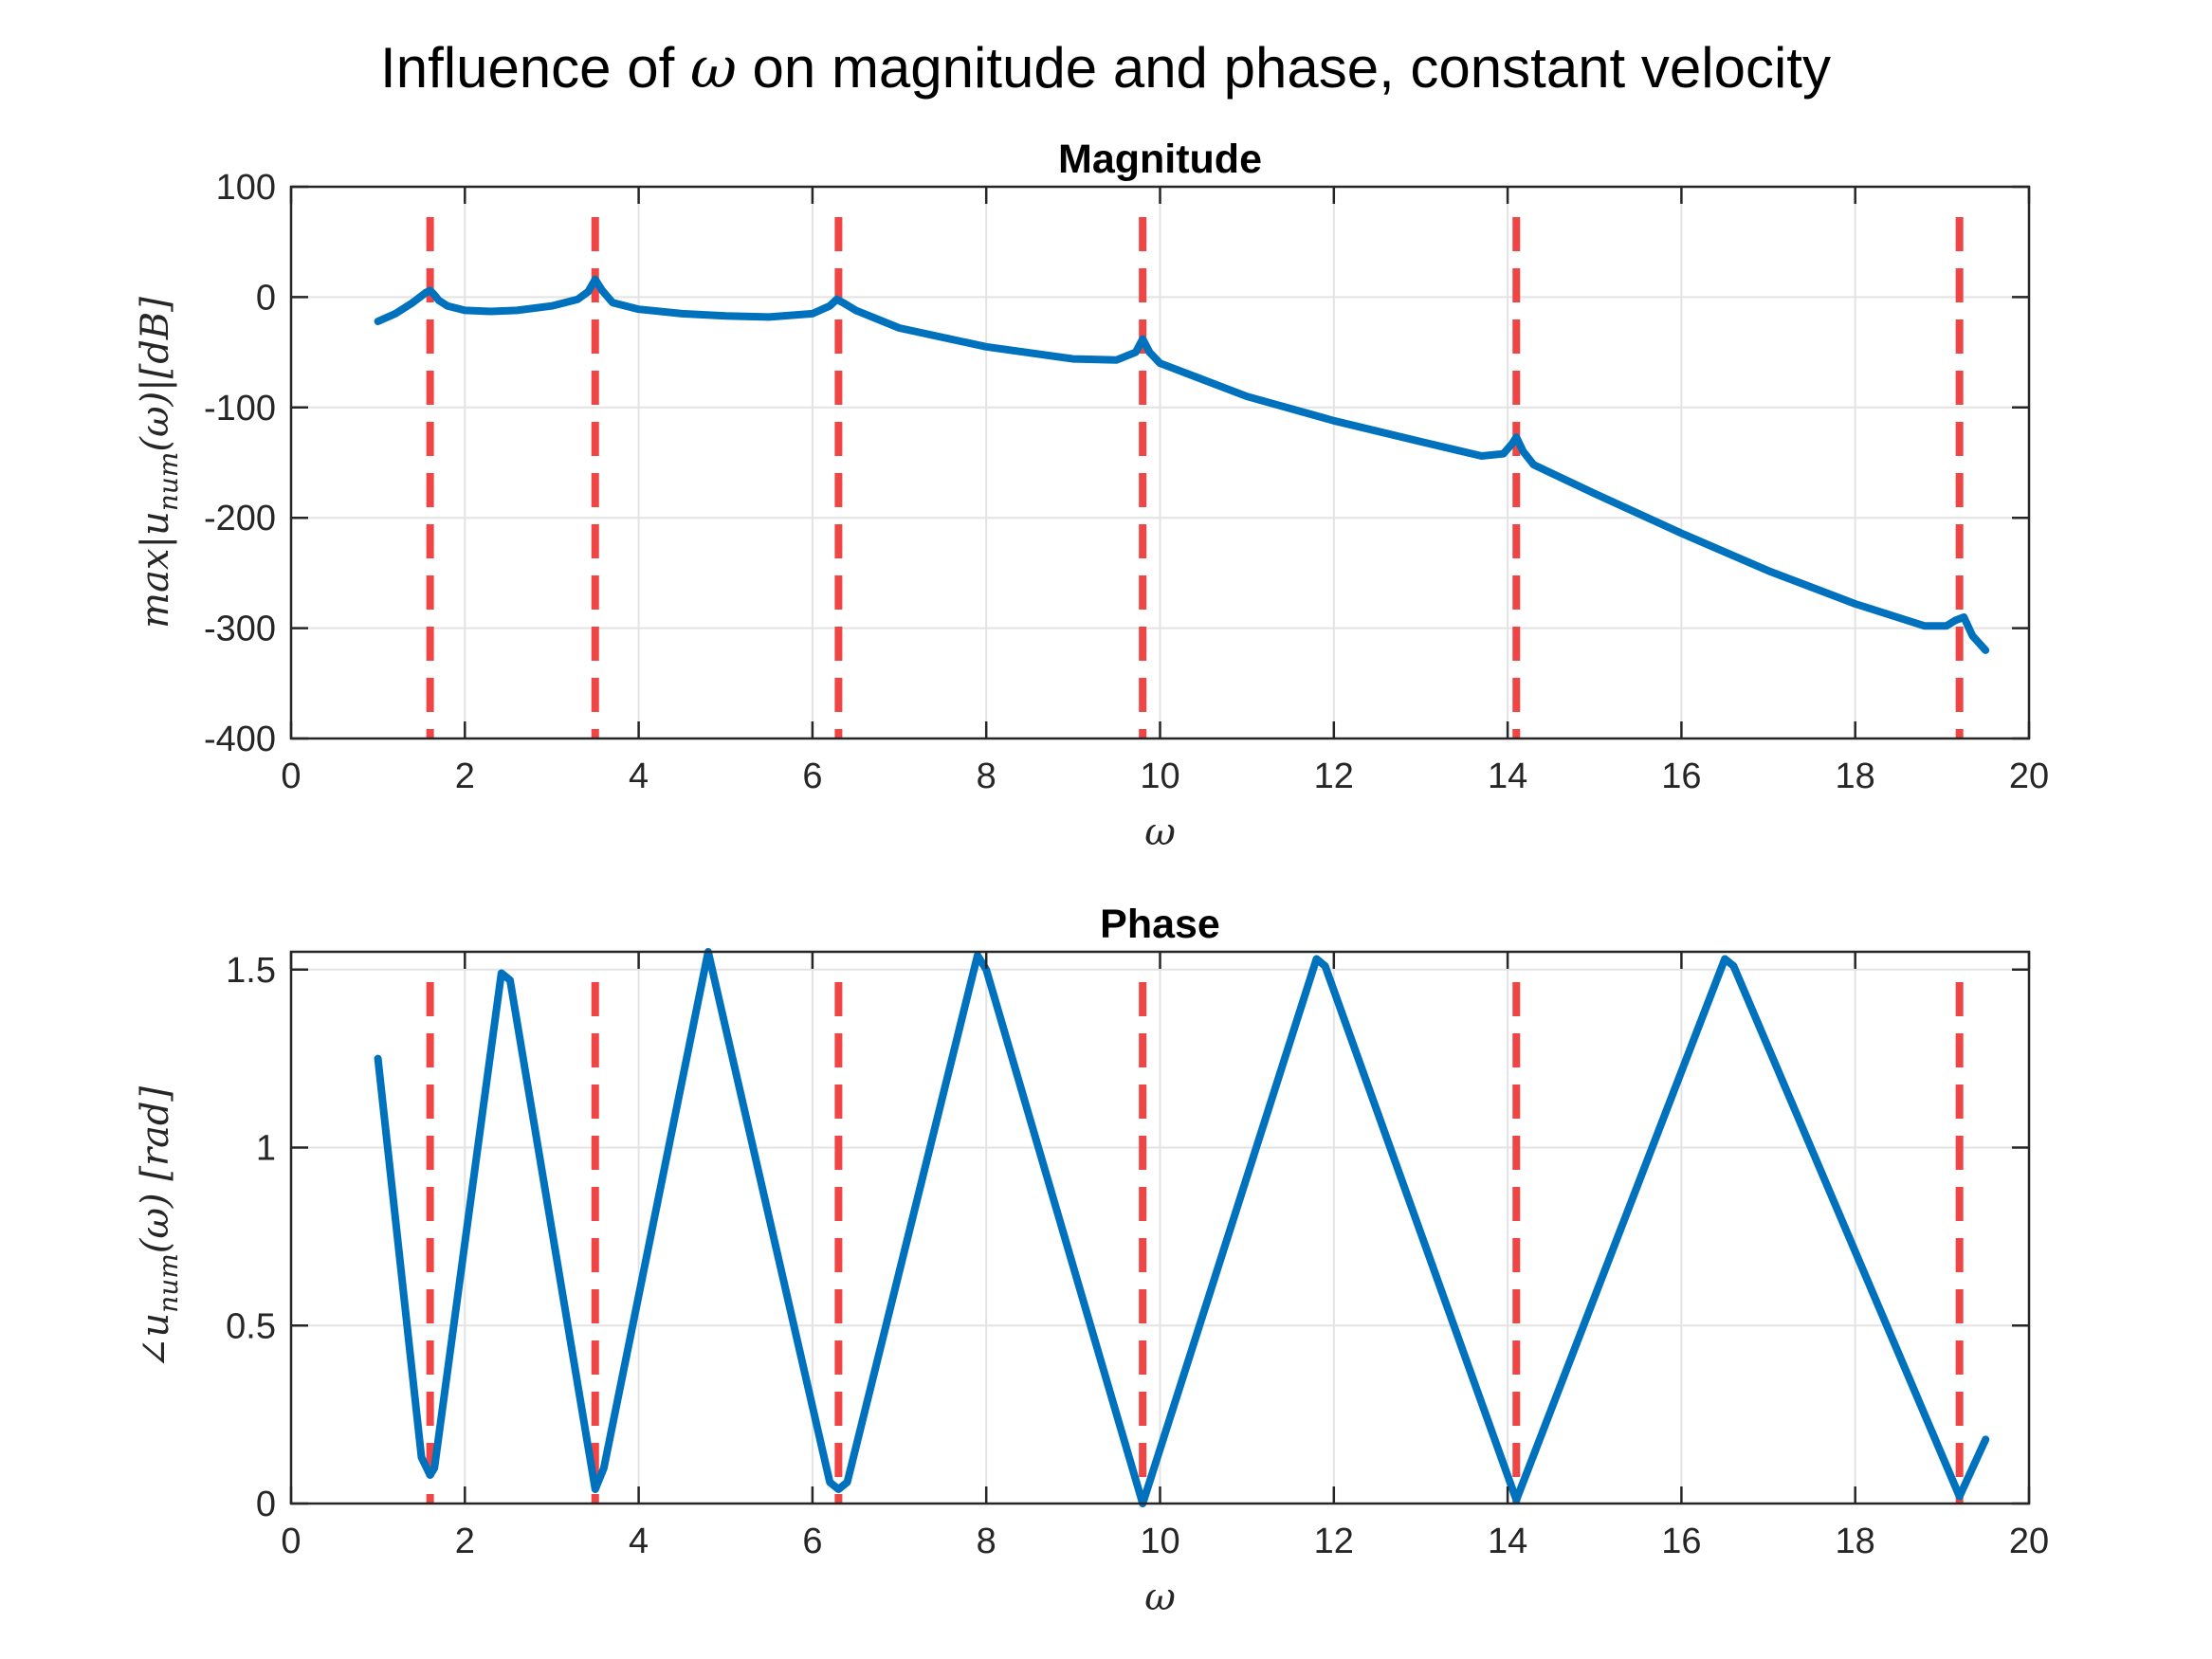 The image size is (2212, 1659). I want to click on phase-xtick-label: 6, so click(812, 1541).